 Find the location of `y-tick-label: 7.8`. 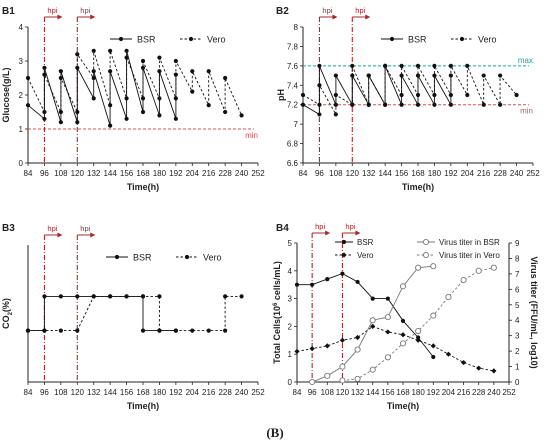

y-tick-label: 7.8 is located at coordinates (293, 46).